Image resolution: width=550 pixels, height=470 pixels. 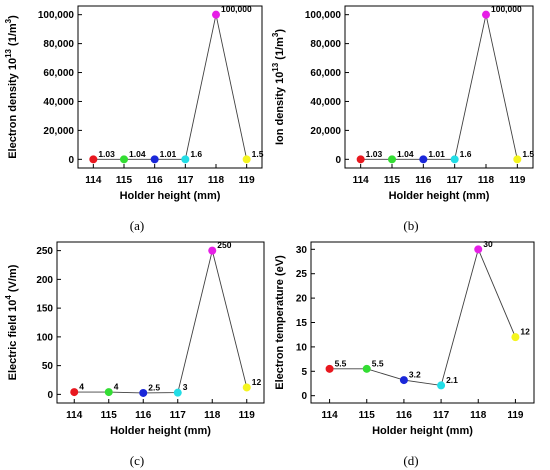 What do you see at coordinates (44, 251) in the screenshot?
I see `electric-field-y-tick-label: 250` at bounding box center [44, 251].